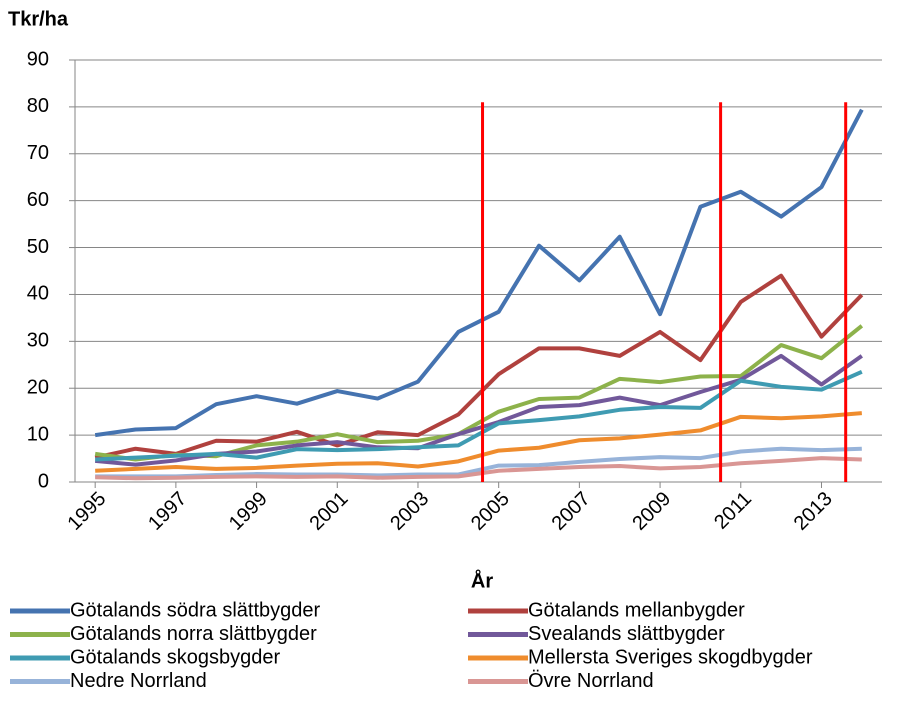 This screenshot has width=915, height=714. I want to click on y-tick-label: 90, so click(38, 59).